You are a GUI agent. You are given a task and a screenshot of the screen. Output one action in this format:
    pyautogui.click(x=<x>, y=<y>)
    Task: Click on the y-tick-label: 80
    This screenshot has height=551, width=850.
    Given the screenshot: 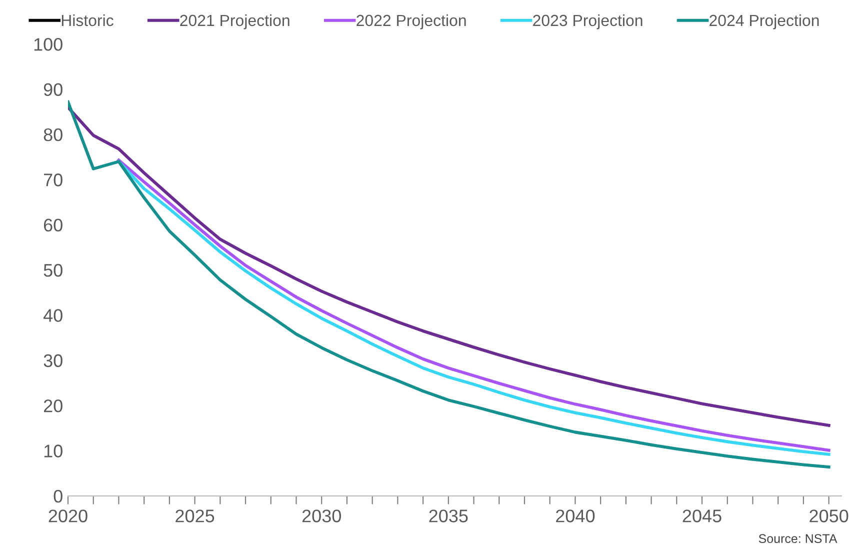 What is the action you would take?
    pyautogui.click(x=53, y=135)
    